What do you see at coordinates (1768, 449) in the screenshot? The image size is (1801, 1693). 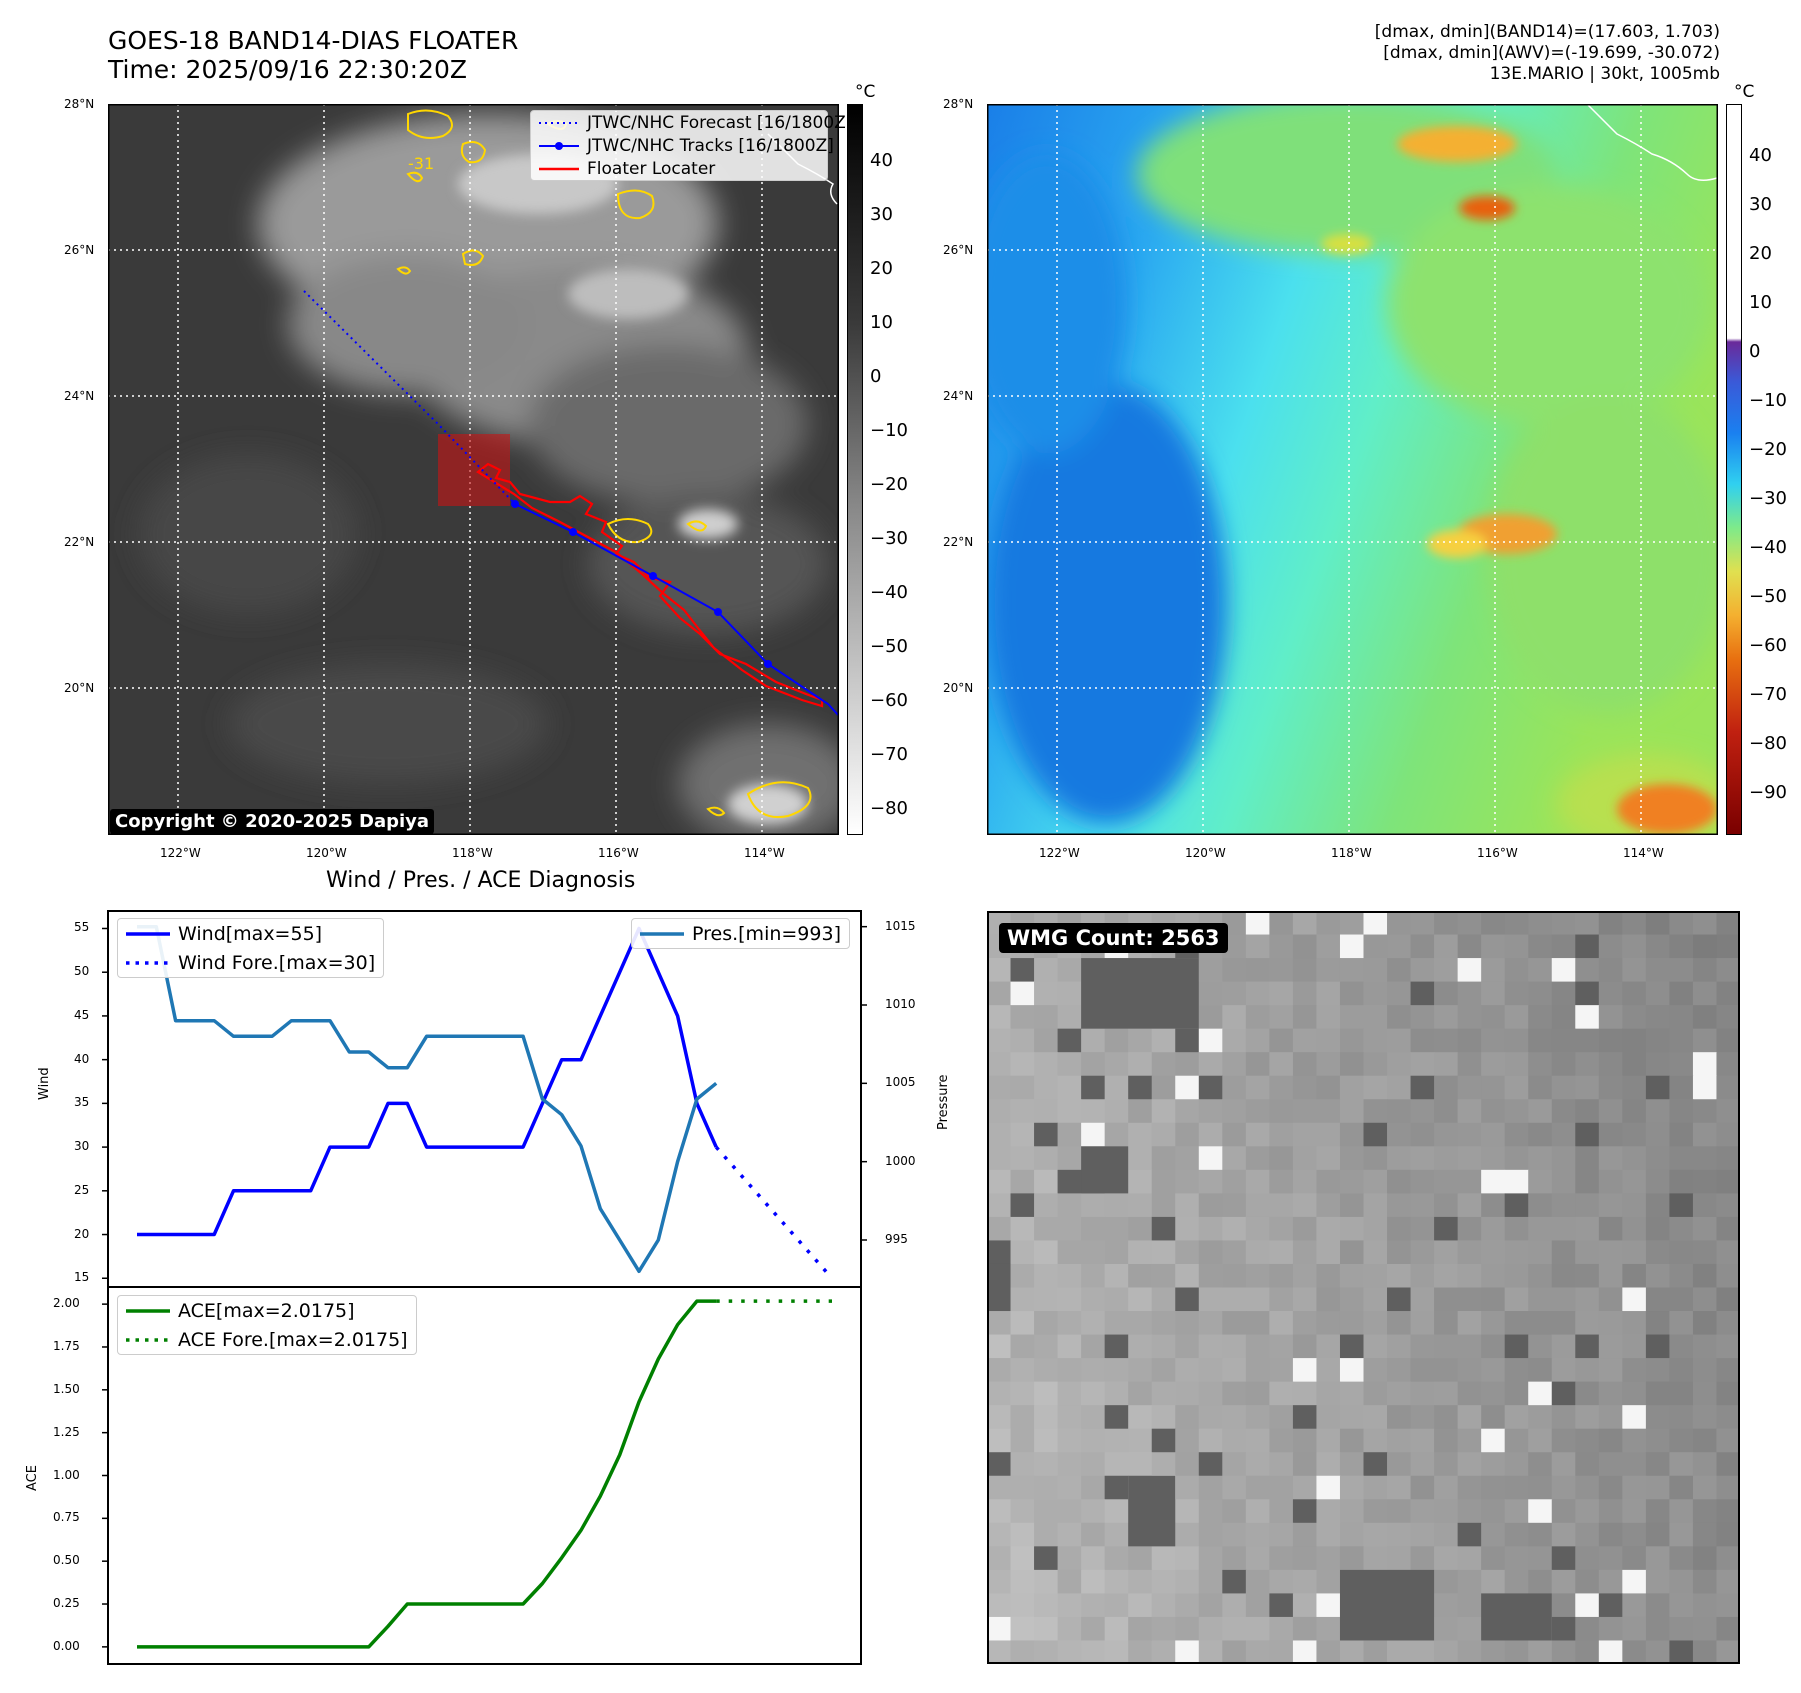 I see `wv-cb-m20: −20` at bounding box center [1768, 449].